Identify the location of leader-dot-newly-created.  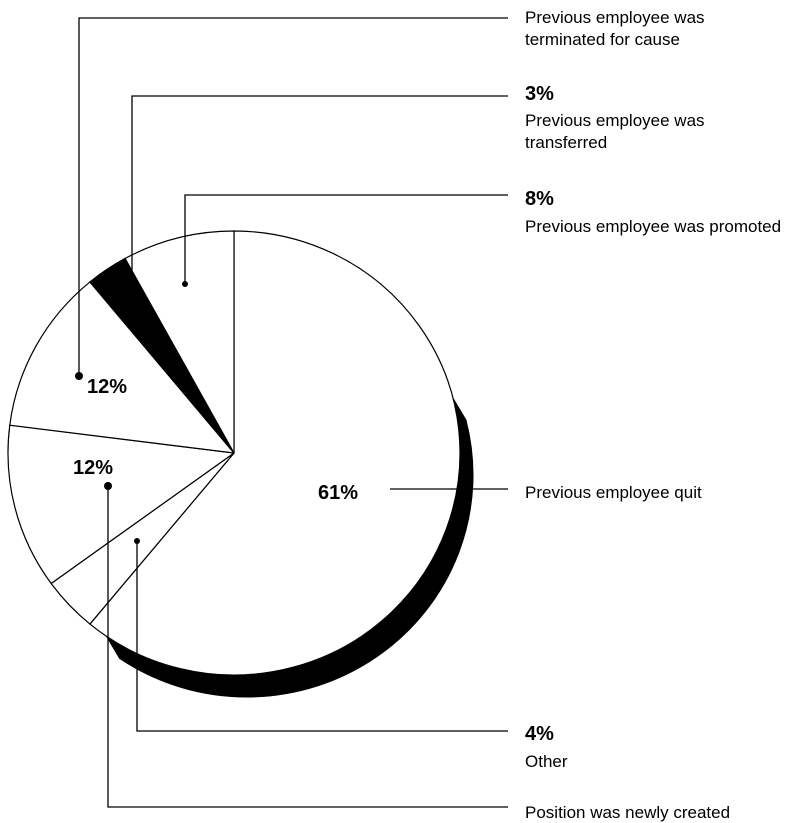
(108, 486).